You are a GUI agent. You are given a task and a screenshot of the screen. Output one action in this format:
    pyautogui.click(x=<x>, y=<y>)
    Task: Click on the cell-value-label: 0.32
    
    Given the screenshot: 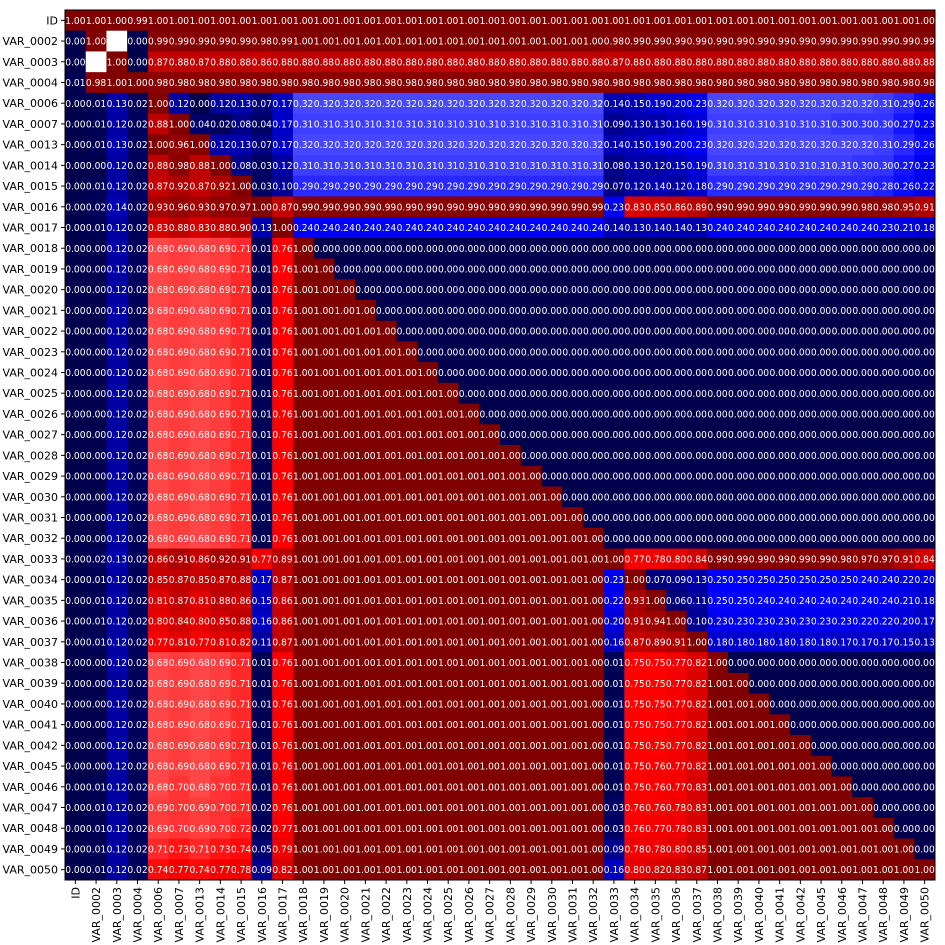 What is the action you would take?
    pyautogui.click(x=531, y=145)
    